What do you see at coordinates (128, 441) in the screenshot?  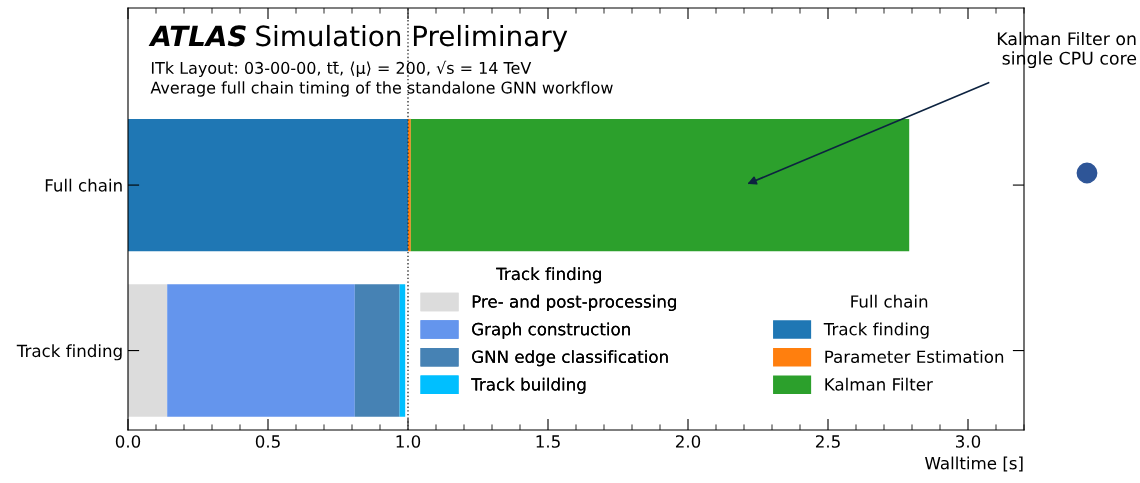 I see `x-tick-label: 0.0` at bounding box center [128, 441].